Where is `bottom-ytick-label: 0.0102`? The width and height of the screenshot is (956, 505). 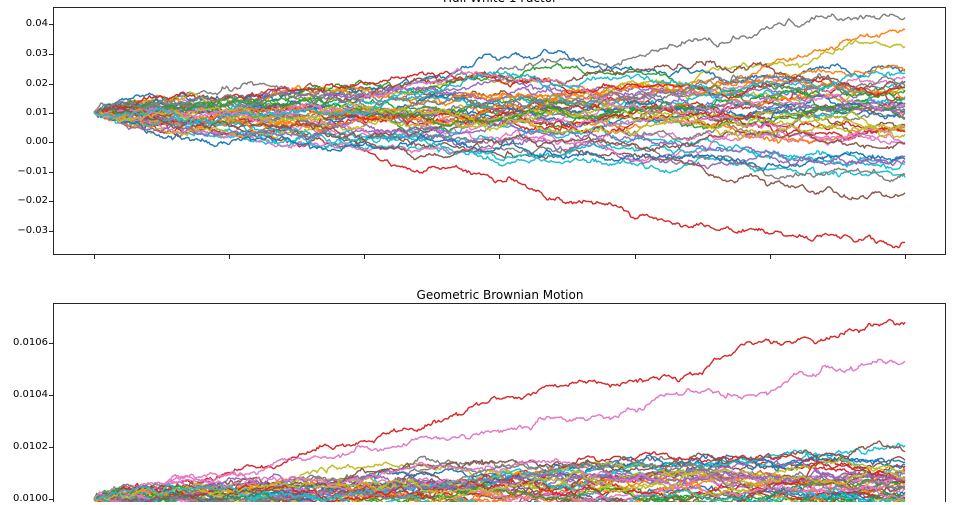 bottom-ytick-label: 0.0102 is located at coordinates (30, 446).